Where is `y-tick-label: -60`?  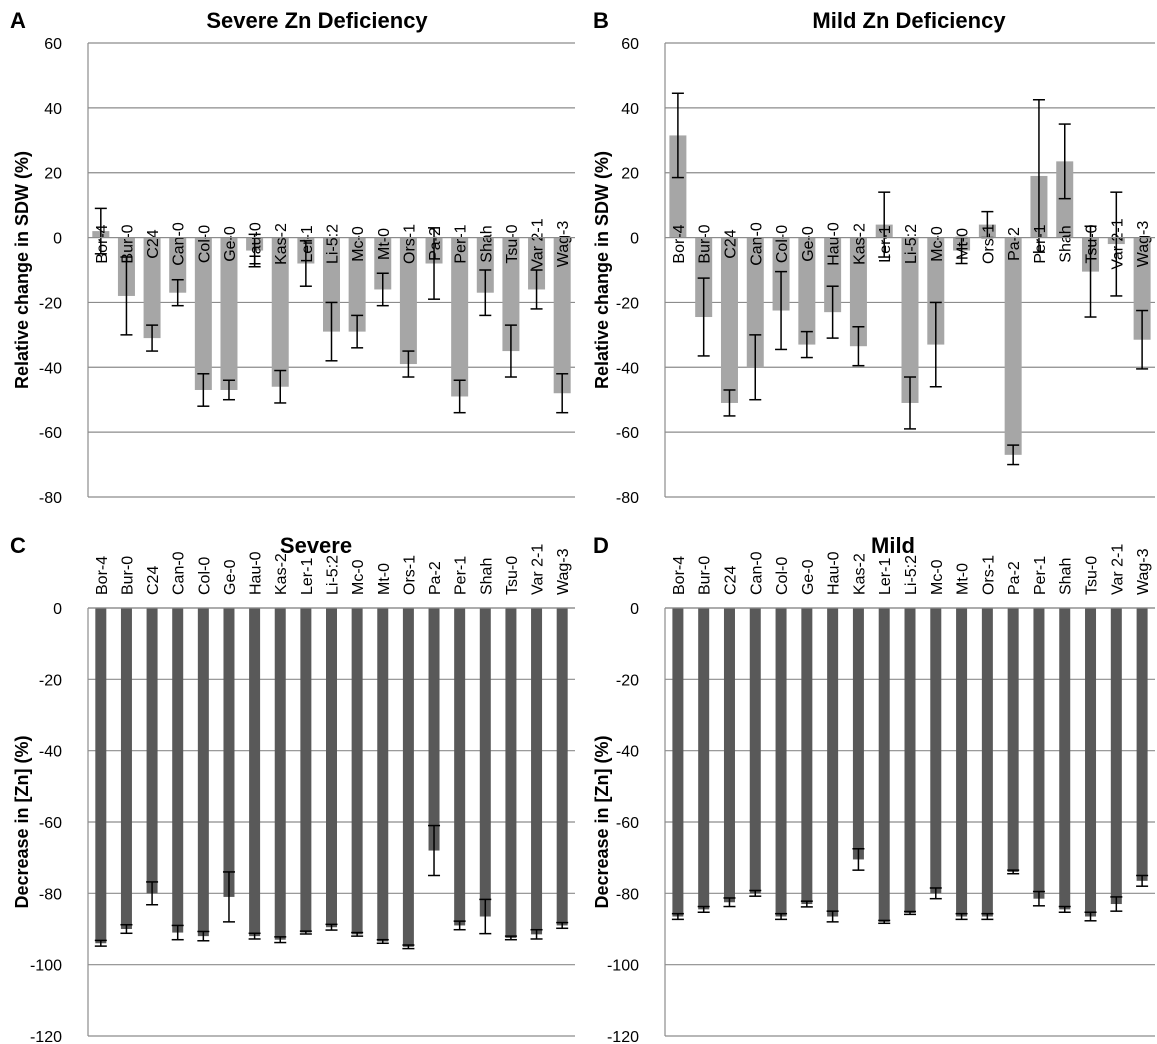 y-tick-label: -60 is located at coordinates (627, 433).